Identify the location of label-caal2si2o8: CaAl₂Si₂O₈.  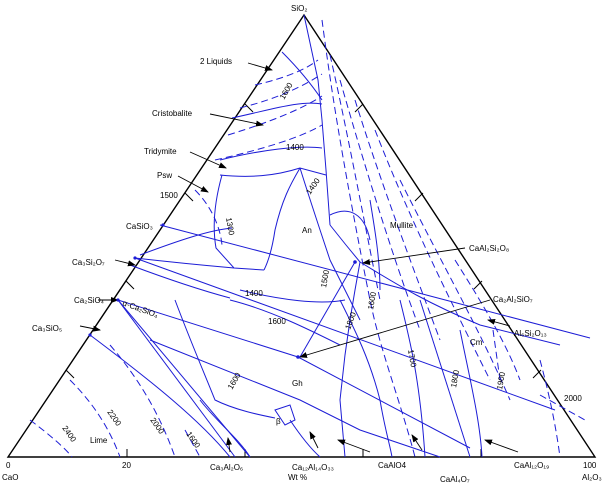
(489, 248).